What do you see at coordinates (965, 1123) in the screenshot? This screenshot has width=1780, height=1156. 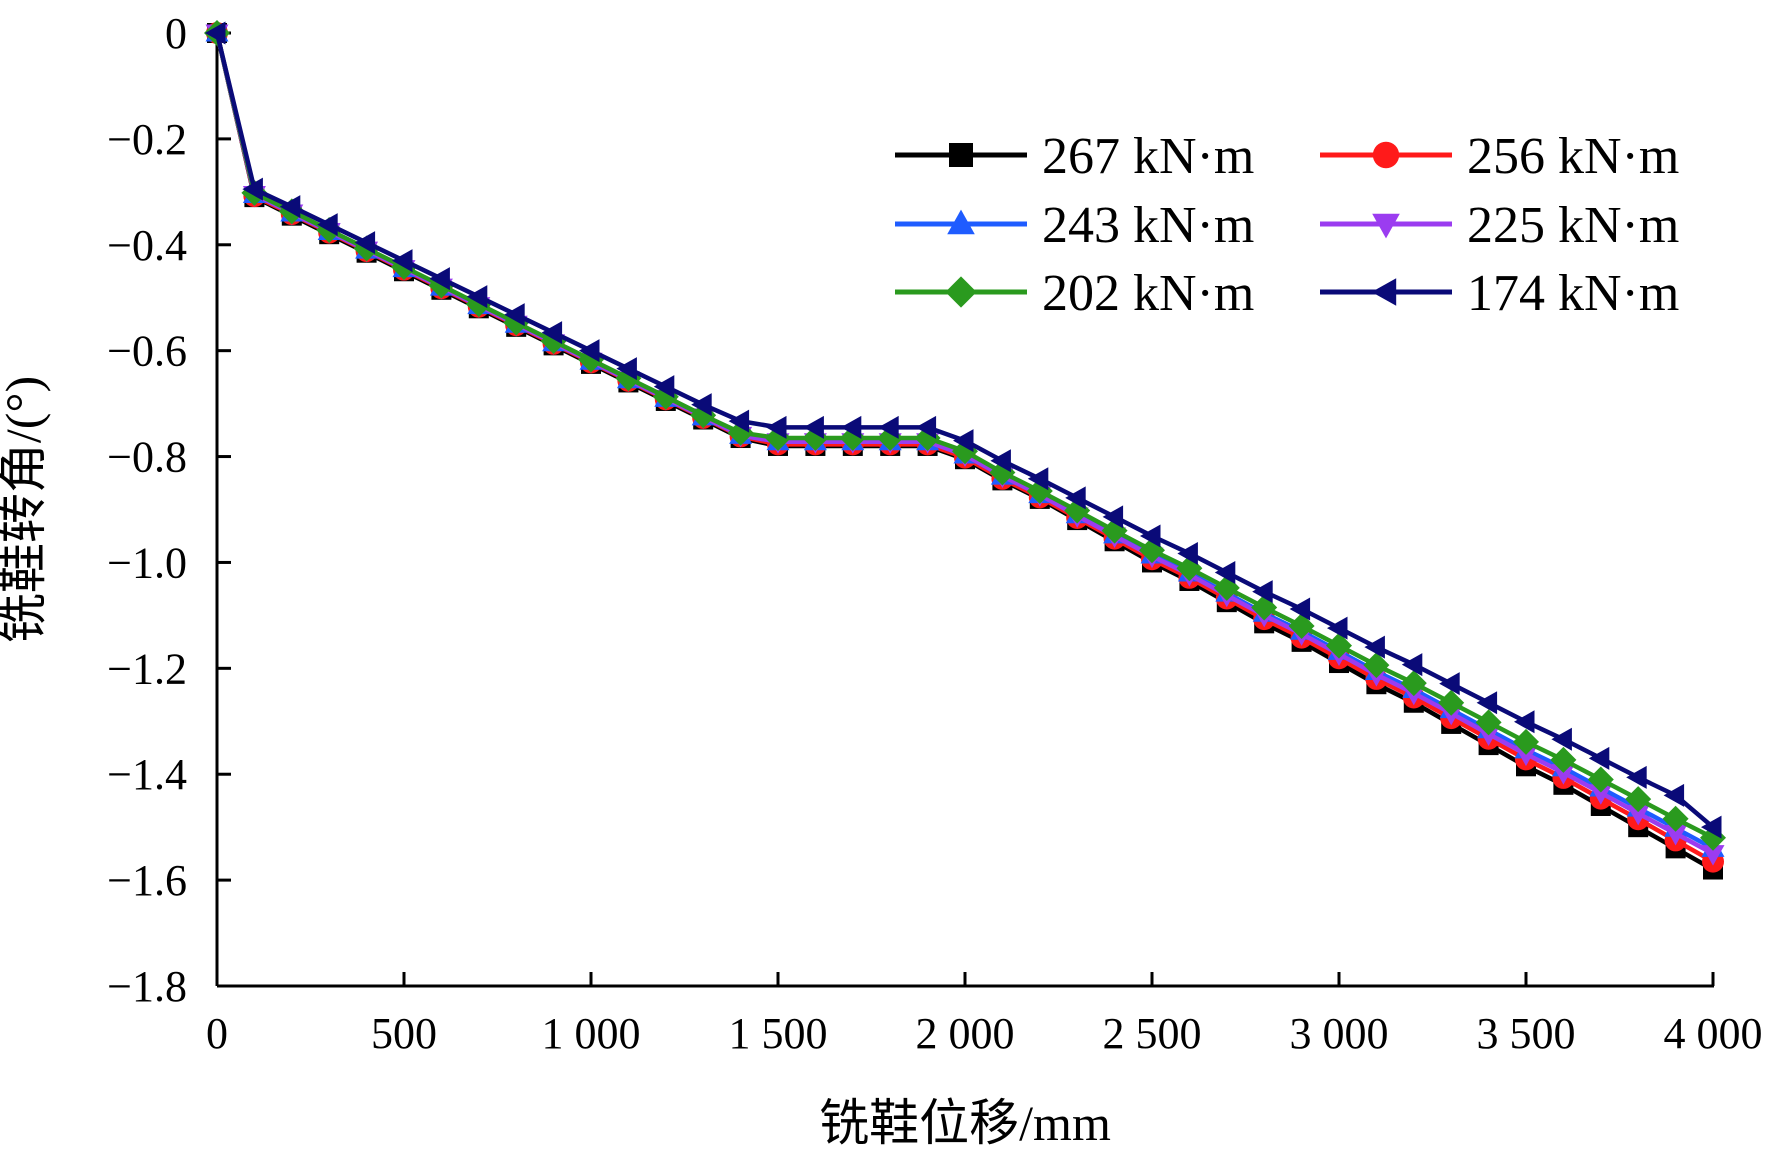 I see `x-axis-title: 铣鞋位移/mm` at bounding box center [965, 1123].